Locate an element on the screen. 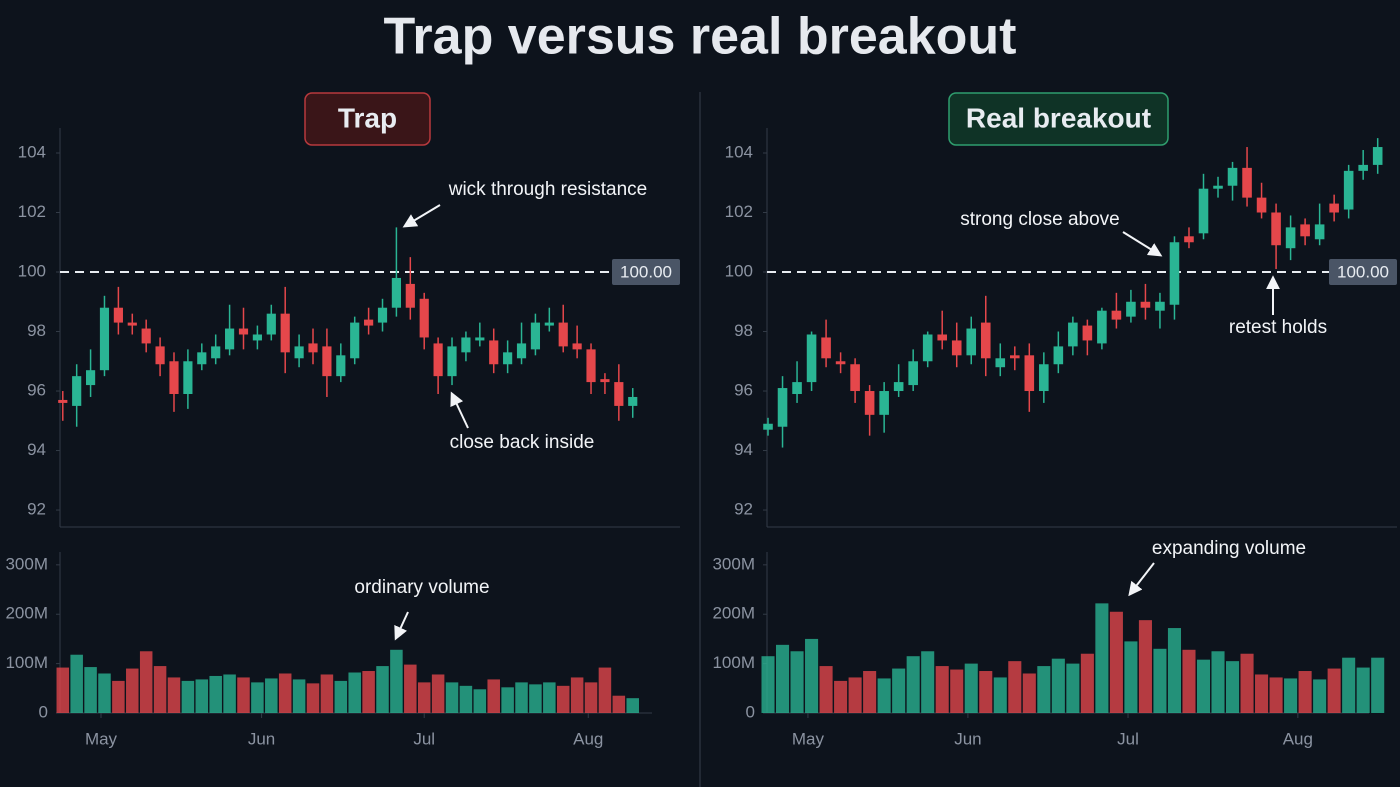 The height and width of the screenshot is (787, 1400). volume-tick-label: 0 is located at coordinates (43, 711).